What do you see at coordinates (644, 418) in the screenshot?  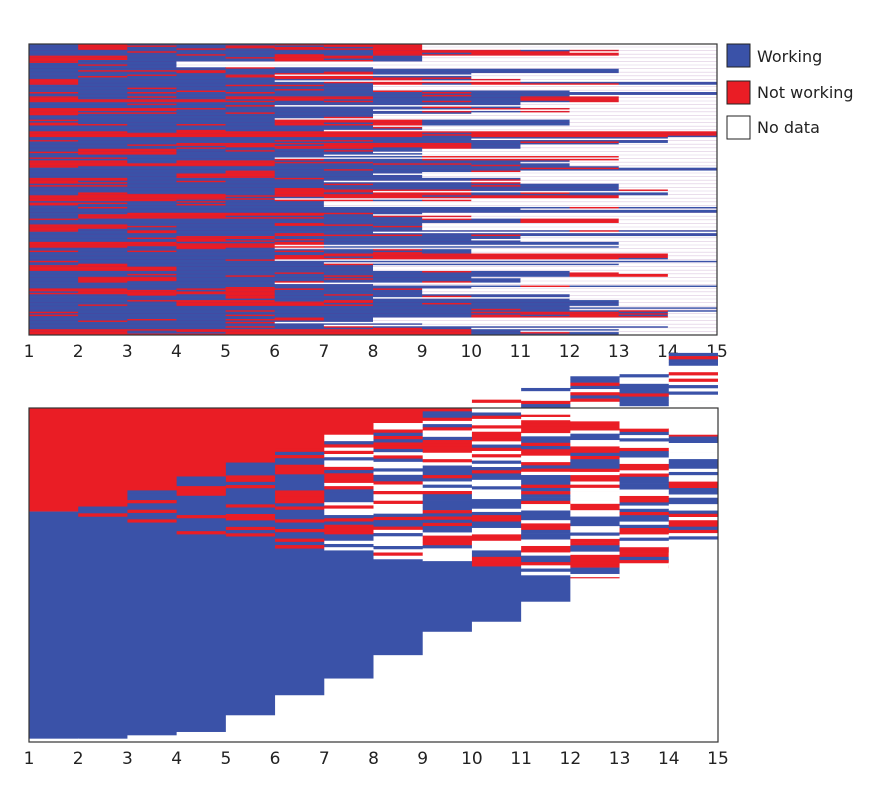 I see `bottom-no-data-top-step` at bounding box center [644, 418].